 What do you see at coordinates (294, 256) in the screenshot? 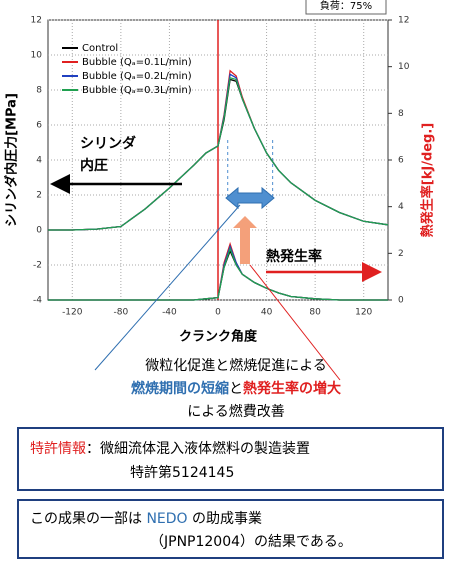
I see `annotation: 熱発生率` at bounding box center [294, 256].